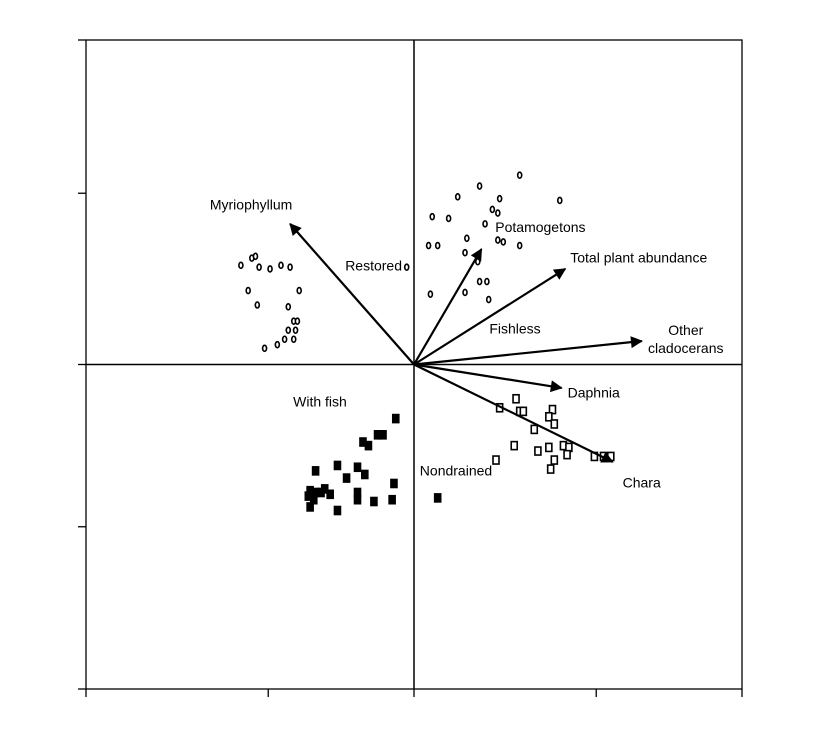 The width and height of the screenshot is (820, 738). Describe the element at coordinates (638, 258) in the screenshot. I see `vector-label: Total plant abundance` at that location.